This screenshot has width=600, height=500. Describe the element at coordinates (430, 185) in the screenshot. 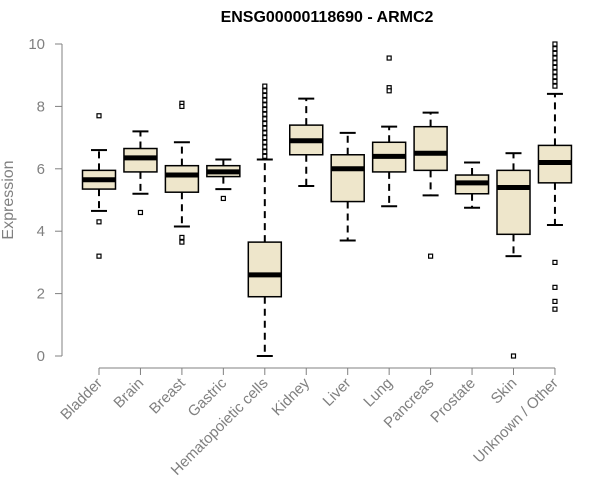

I see `box-pancreas` at that location.